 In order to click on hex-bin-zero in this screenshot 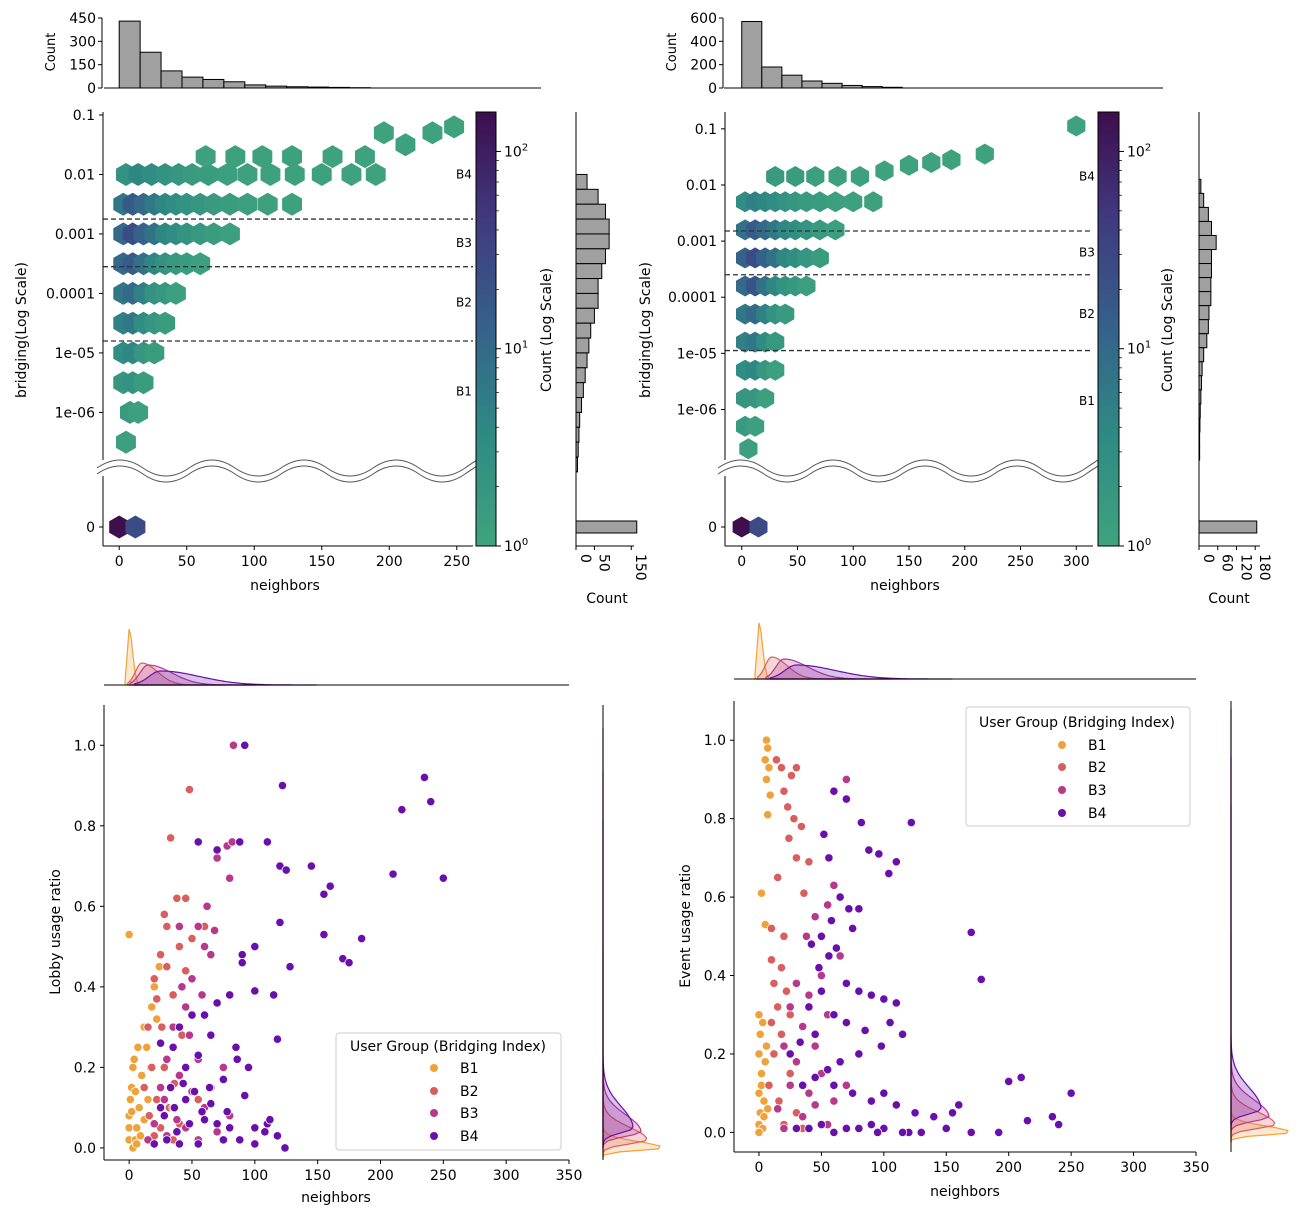, I will do `click(741, 527)`.